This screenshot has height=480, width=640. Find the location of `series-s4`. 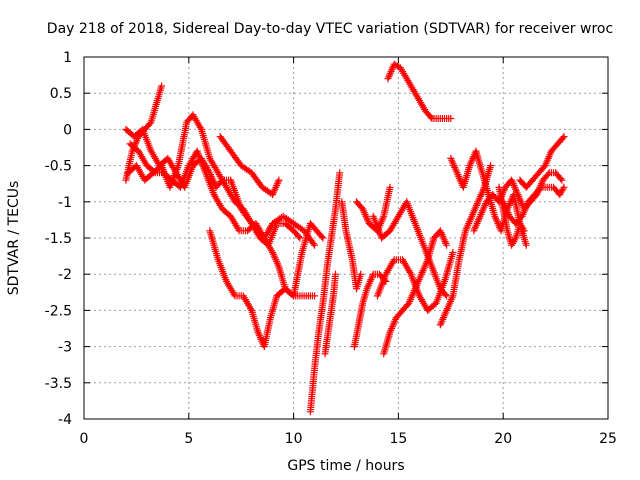

series-s4 is located at coordinates (222, 194).